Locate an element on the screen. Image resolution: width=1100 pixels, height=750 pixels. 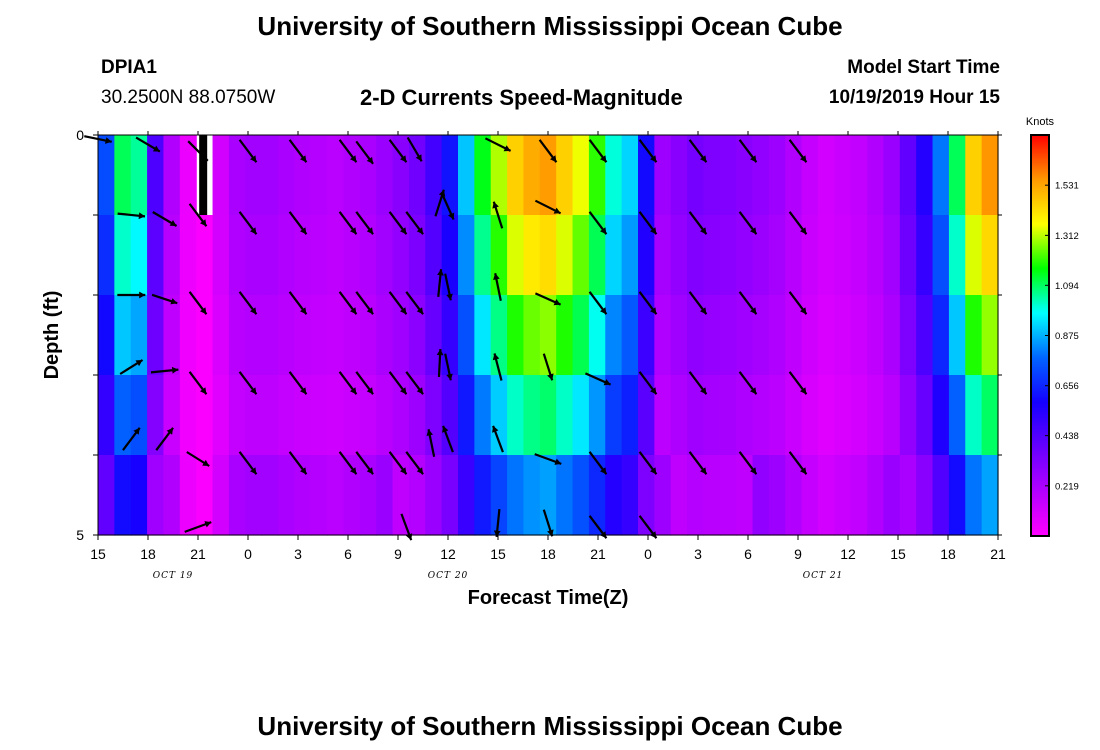
x-axis-label: Forecast Time(Z) is located at coordinates (548, 598).